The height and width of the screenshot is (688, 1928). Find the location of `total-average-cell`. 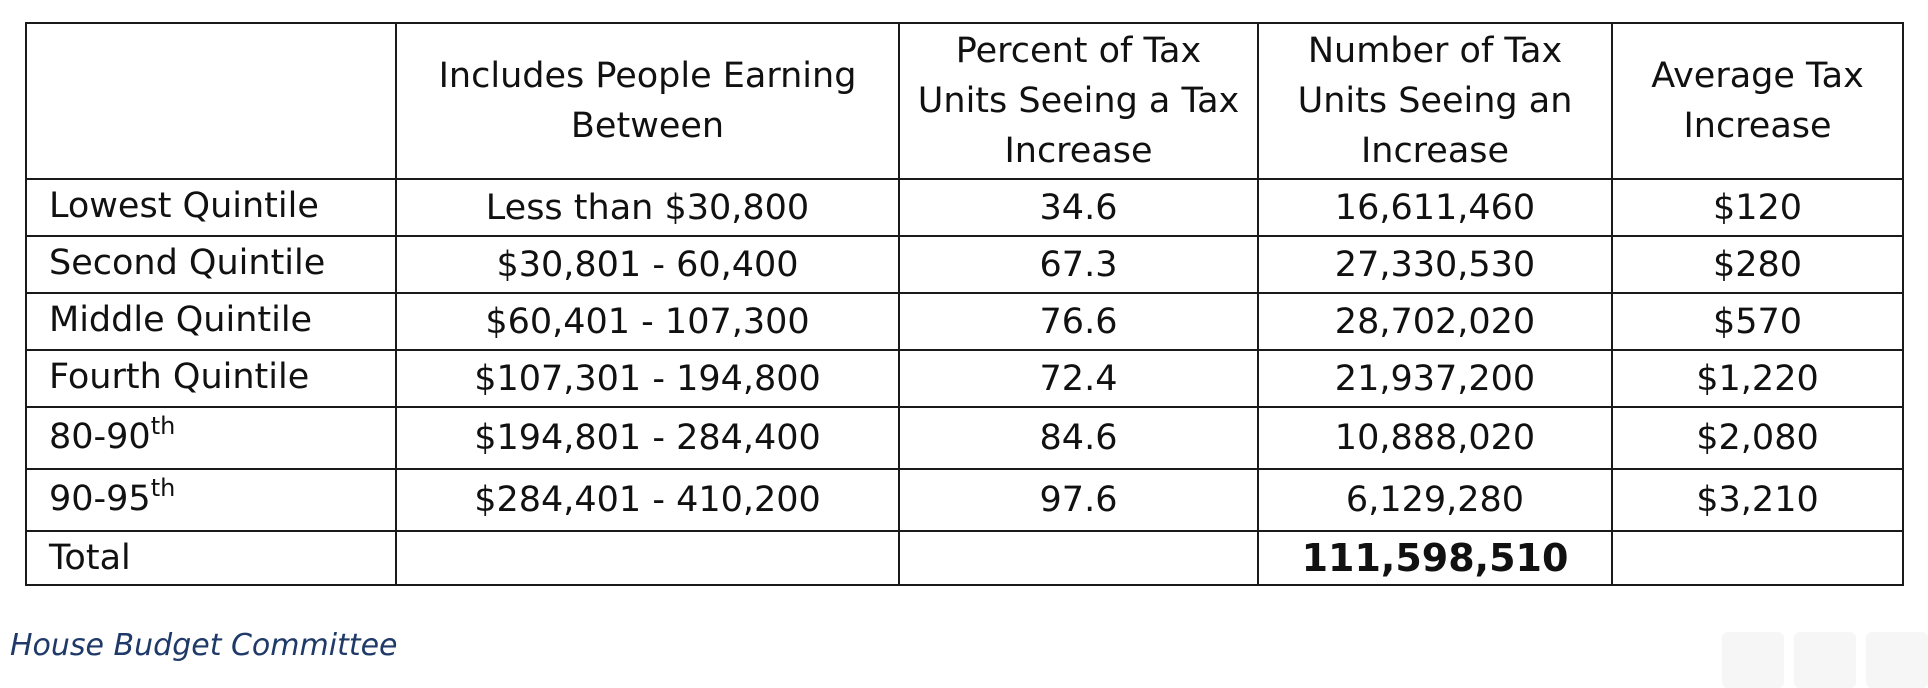

total-average-cell is located at coordinates (1757, 558).